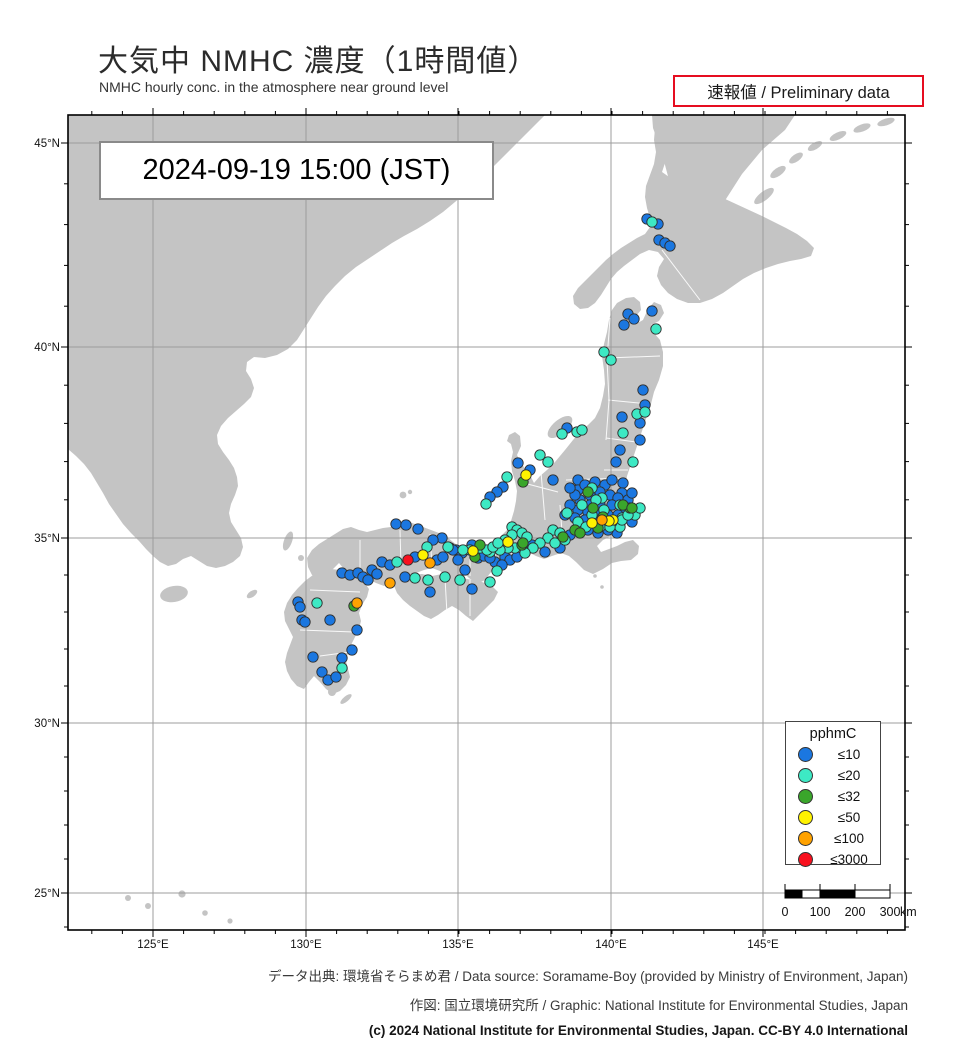 This screenshot has width=980, height=1060. I want to click on legend-dot-le10, so click(805, 754).